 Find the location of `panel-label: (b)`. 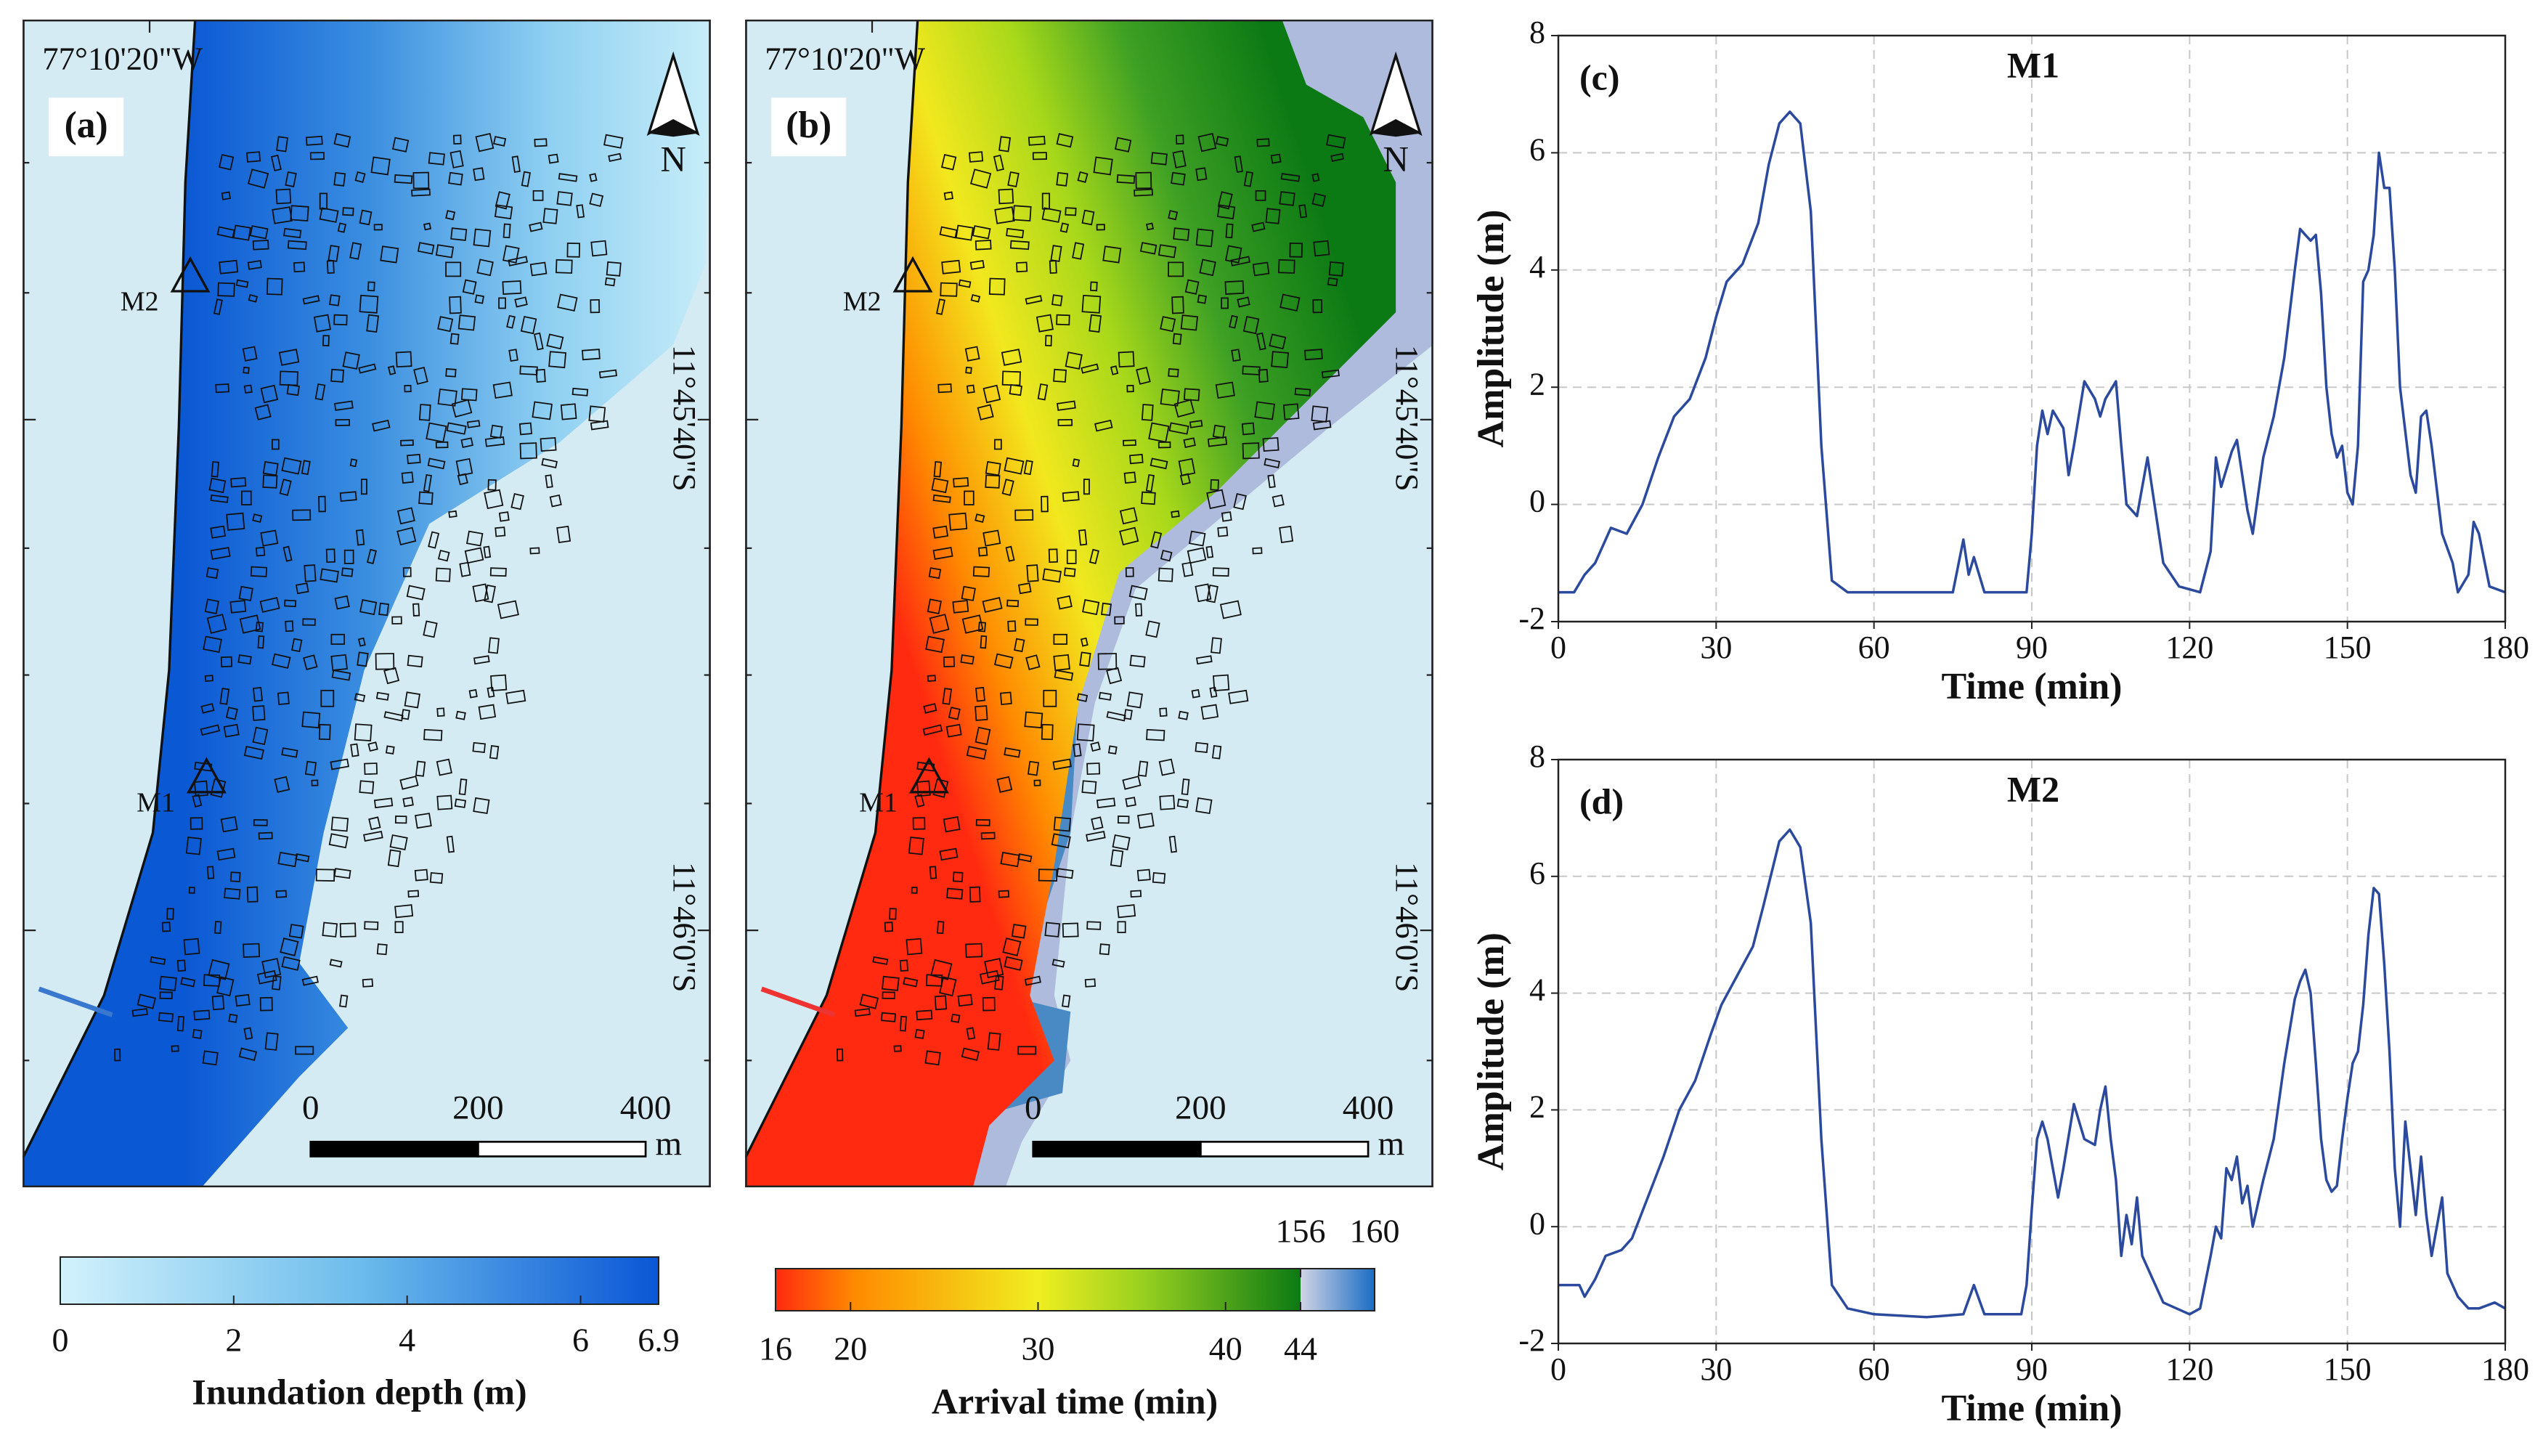

panel-label: (b) is located at coordinates (808, 125).